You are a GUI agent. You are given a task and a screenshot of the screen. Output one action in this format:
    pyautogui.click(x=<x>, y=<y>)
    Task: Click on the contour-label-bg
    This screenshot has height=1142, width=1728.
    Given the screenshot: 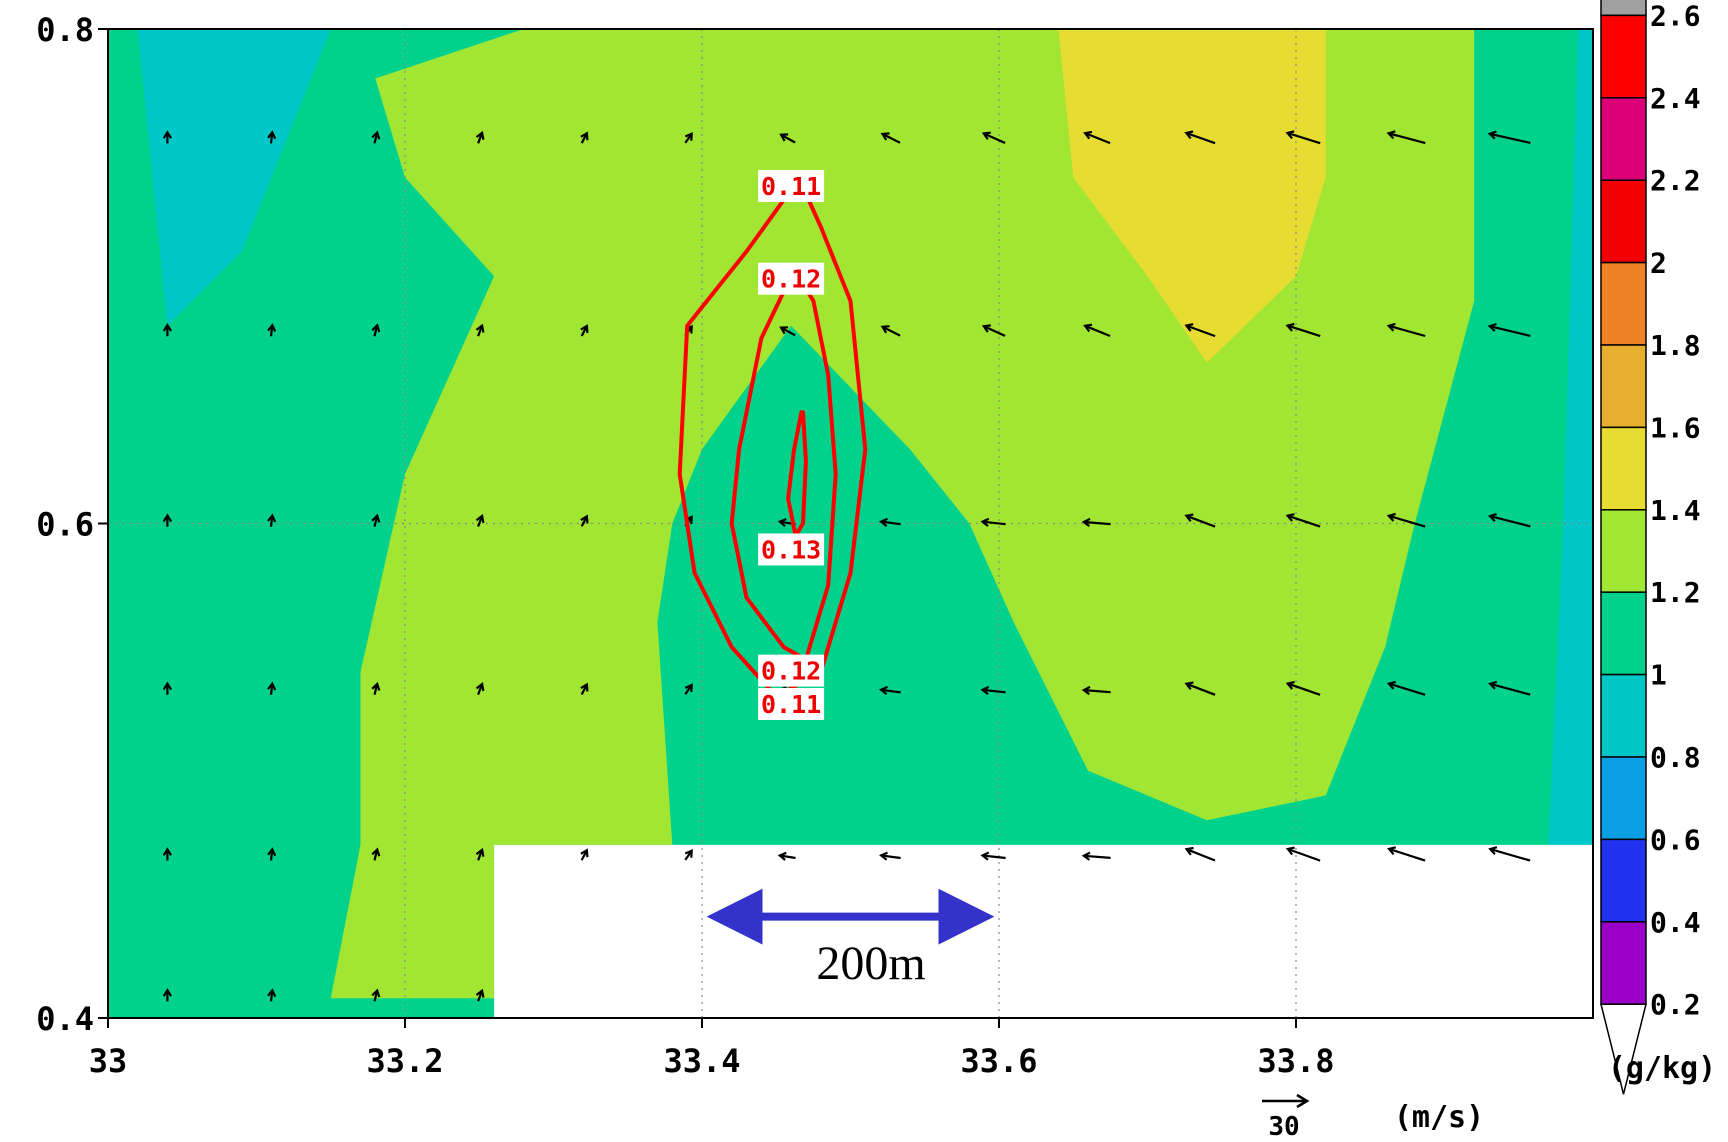 What is the action you would take?
    pyautogui.click(x=791, y=549)
    